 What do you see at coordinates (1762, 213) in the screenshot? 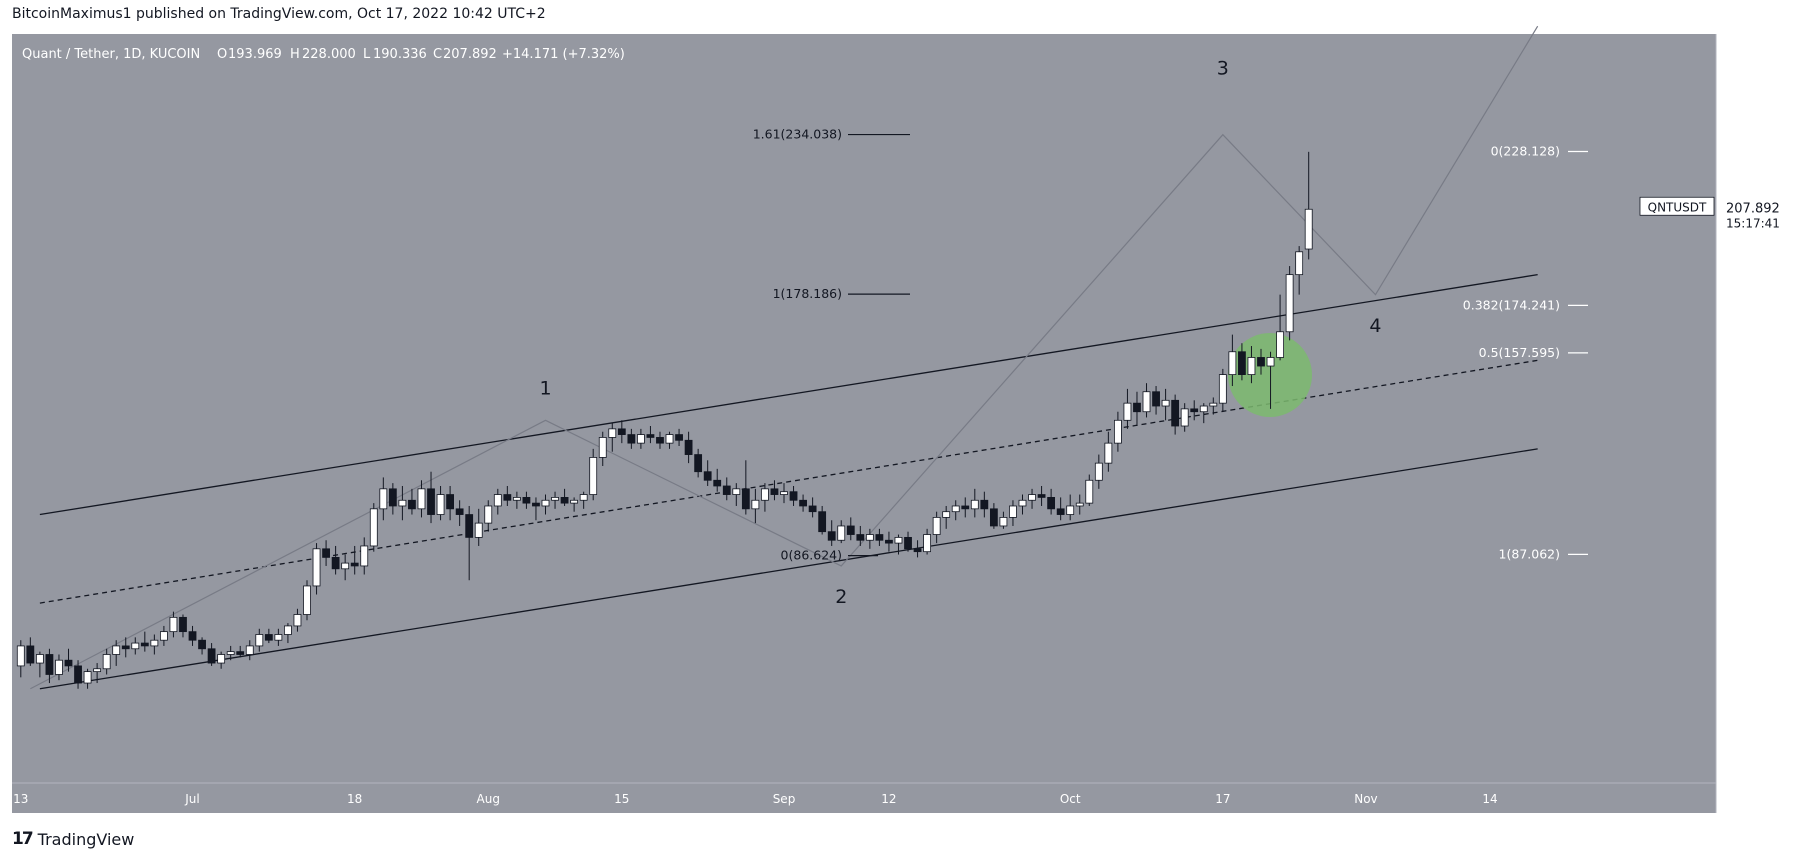
I see `last-price-box` at bounding box center [1762, 213].